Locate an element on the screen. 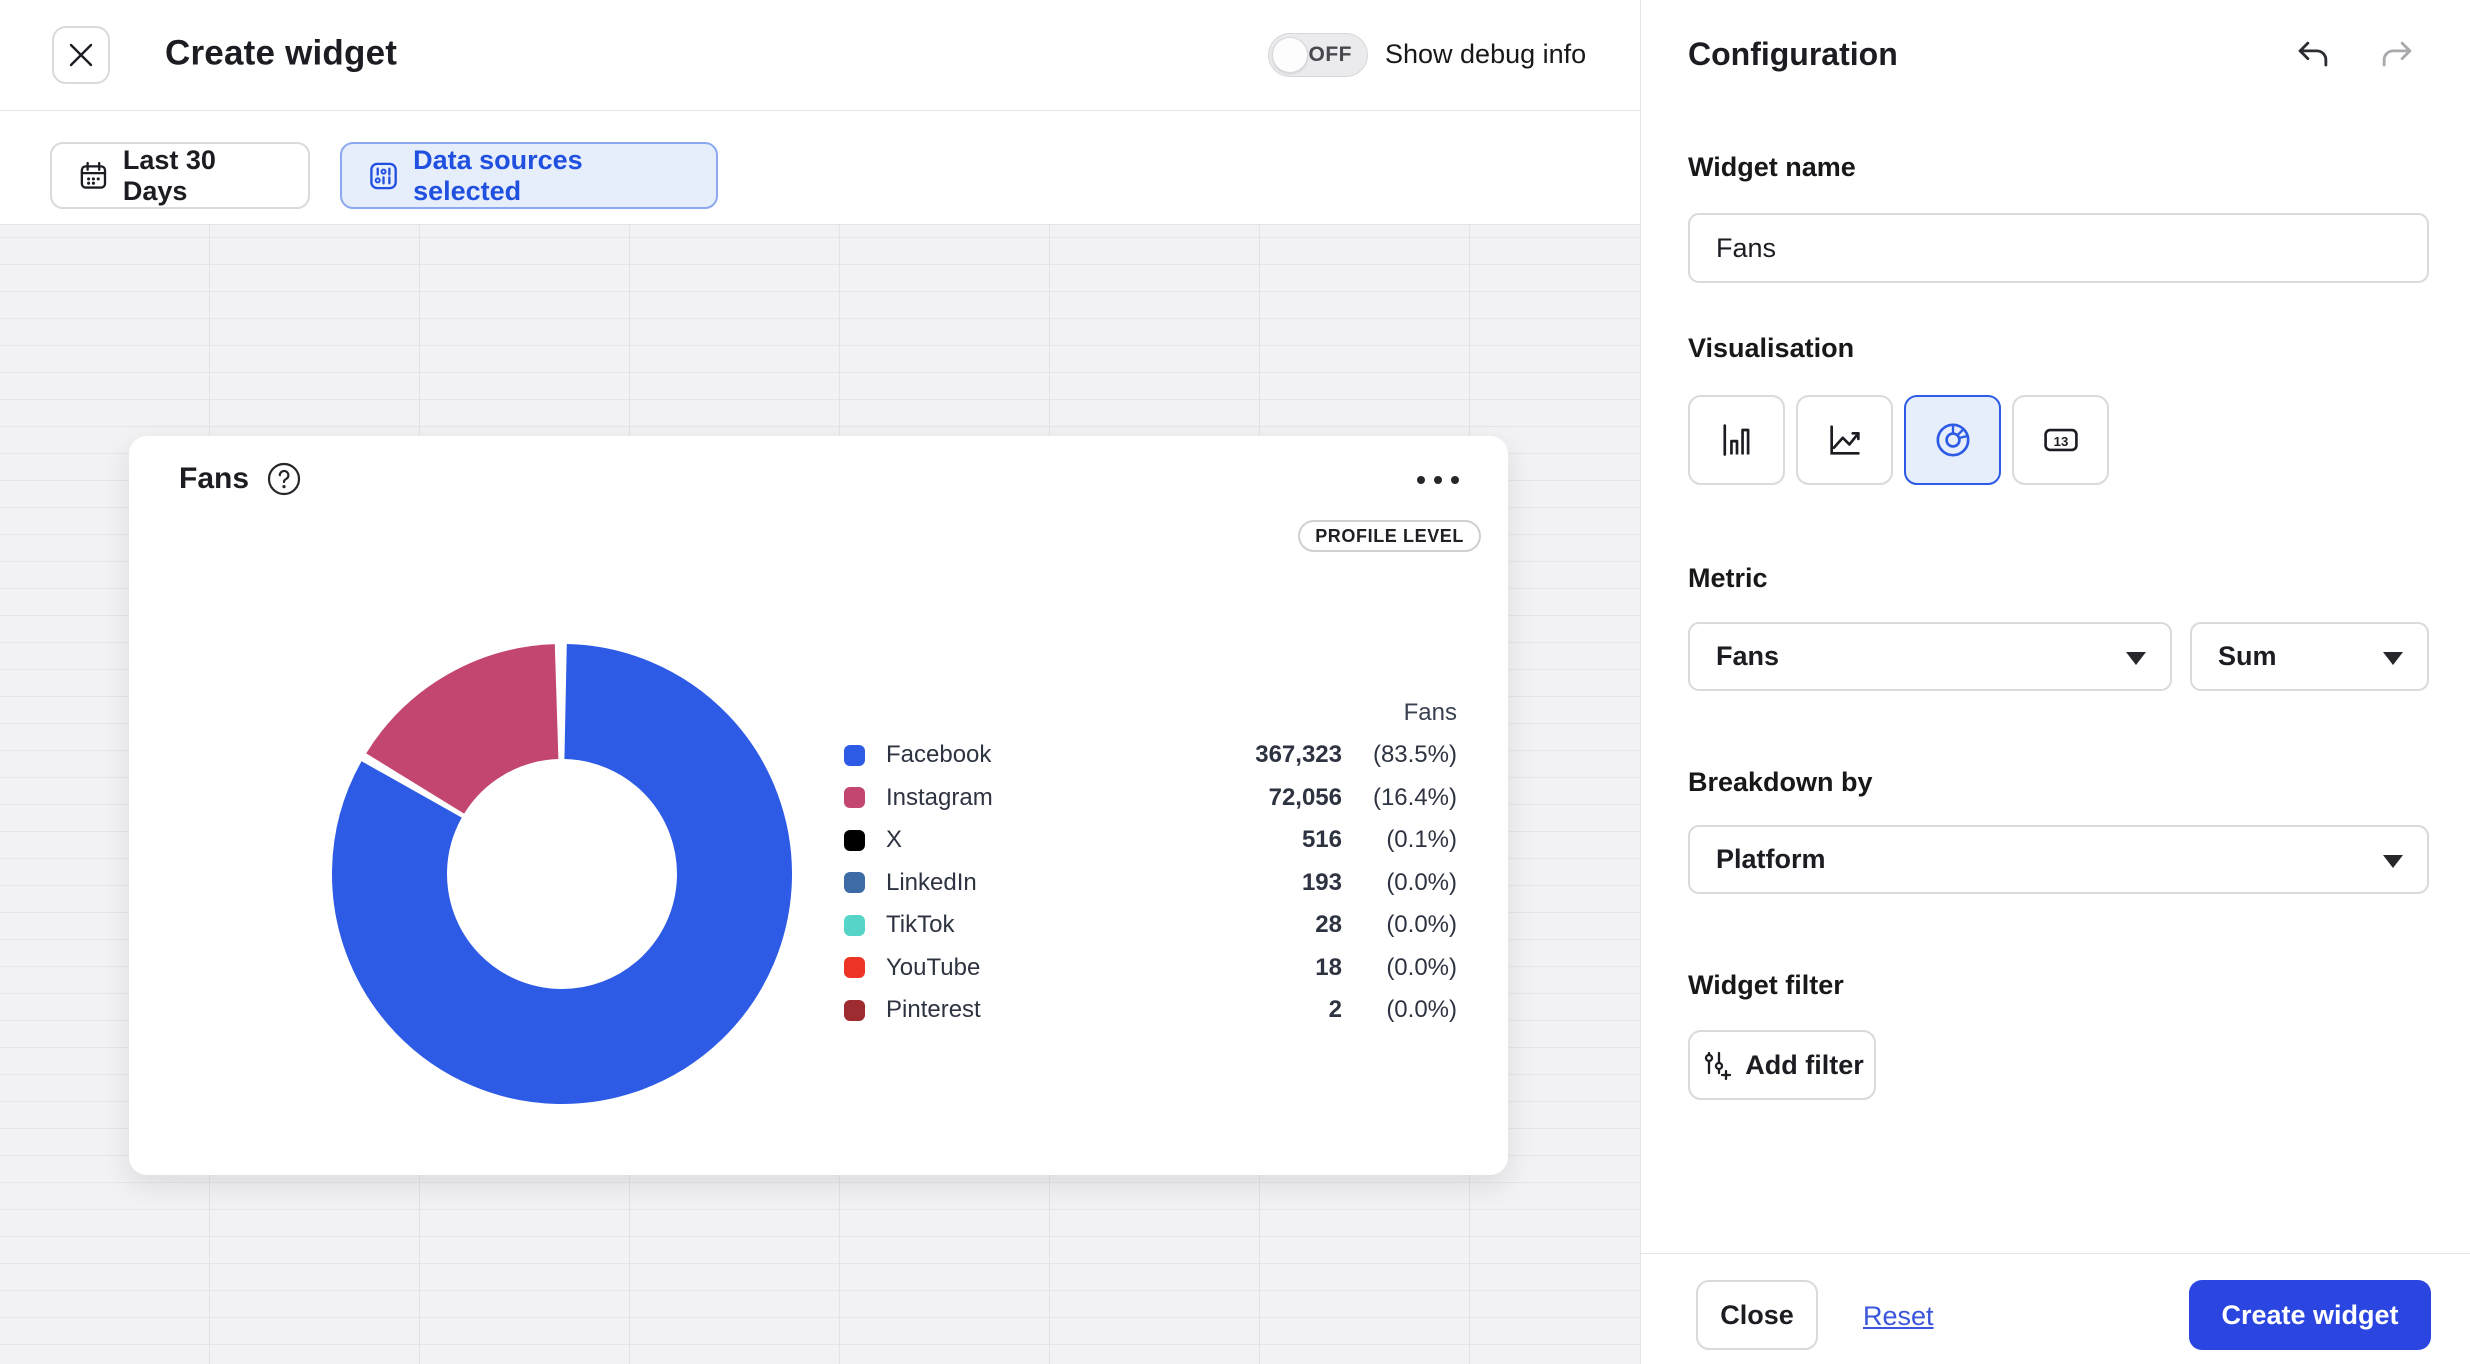  donut-chart-icon is located at coordinates (1952, 440).